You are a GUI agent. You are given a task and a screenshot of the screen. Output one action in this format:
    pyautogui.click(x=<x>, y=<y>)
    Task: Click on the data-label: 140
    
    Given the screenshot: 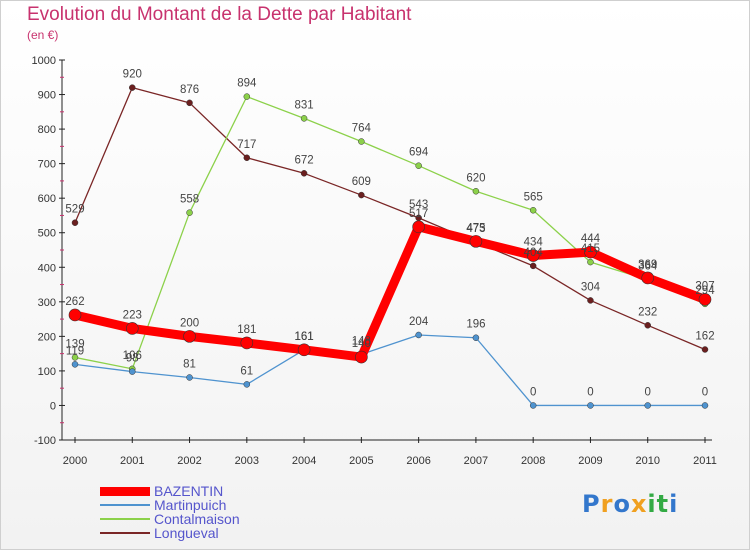 What is the action you would take?
    pyautogui.click(x=361, y=344)
    